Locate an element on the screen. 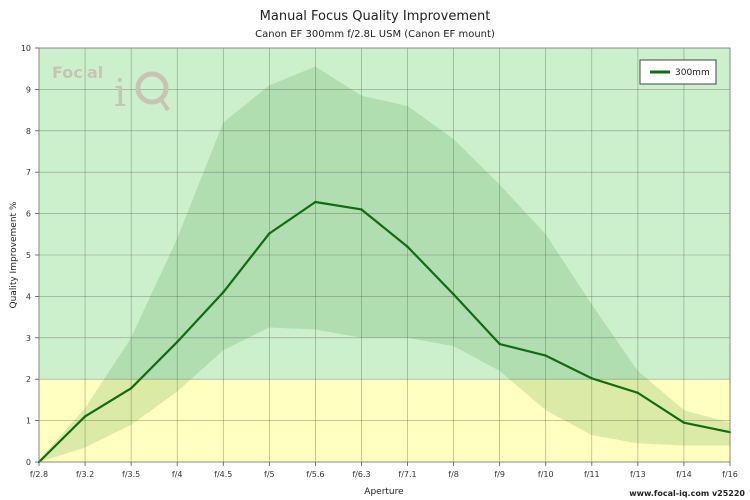  y-tick-label-10: 10 is located at coordinates (26, 48).